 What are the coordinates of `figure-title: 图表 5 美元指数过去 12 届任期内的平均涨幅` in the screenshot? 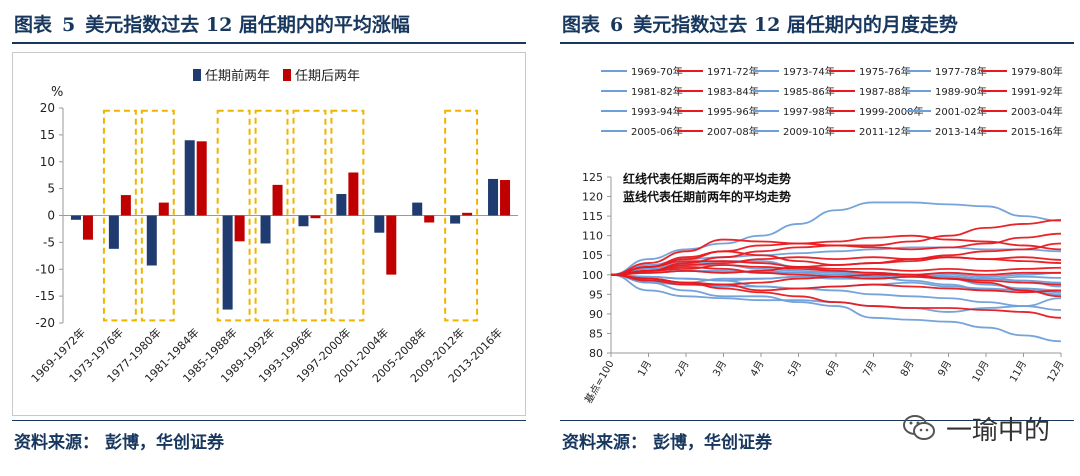 It's located at (217, 23).